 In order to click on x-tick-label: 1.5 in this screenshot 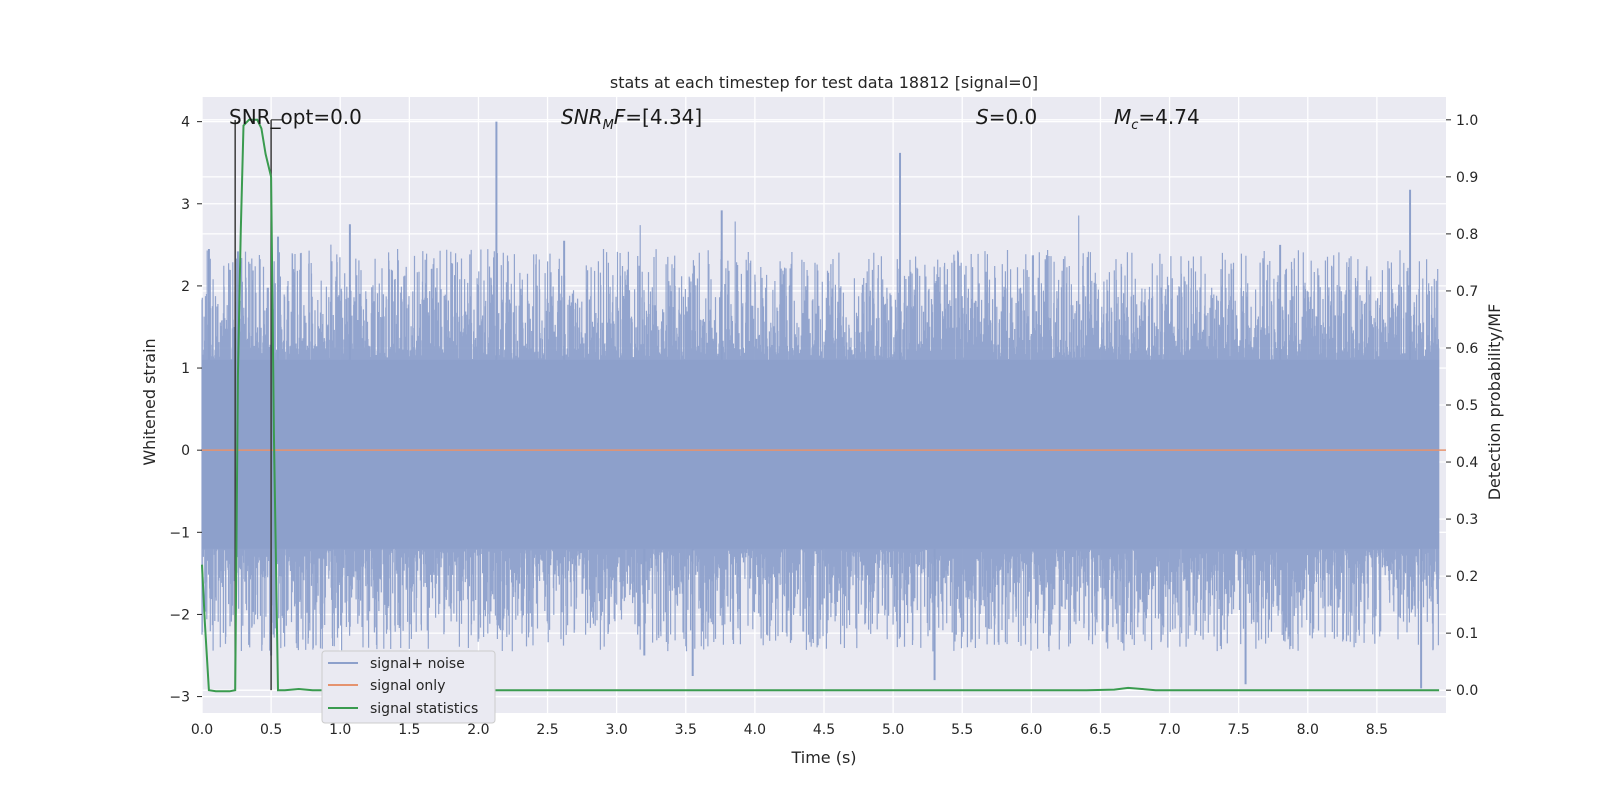, I will do `click(409, 730)`.